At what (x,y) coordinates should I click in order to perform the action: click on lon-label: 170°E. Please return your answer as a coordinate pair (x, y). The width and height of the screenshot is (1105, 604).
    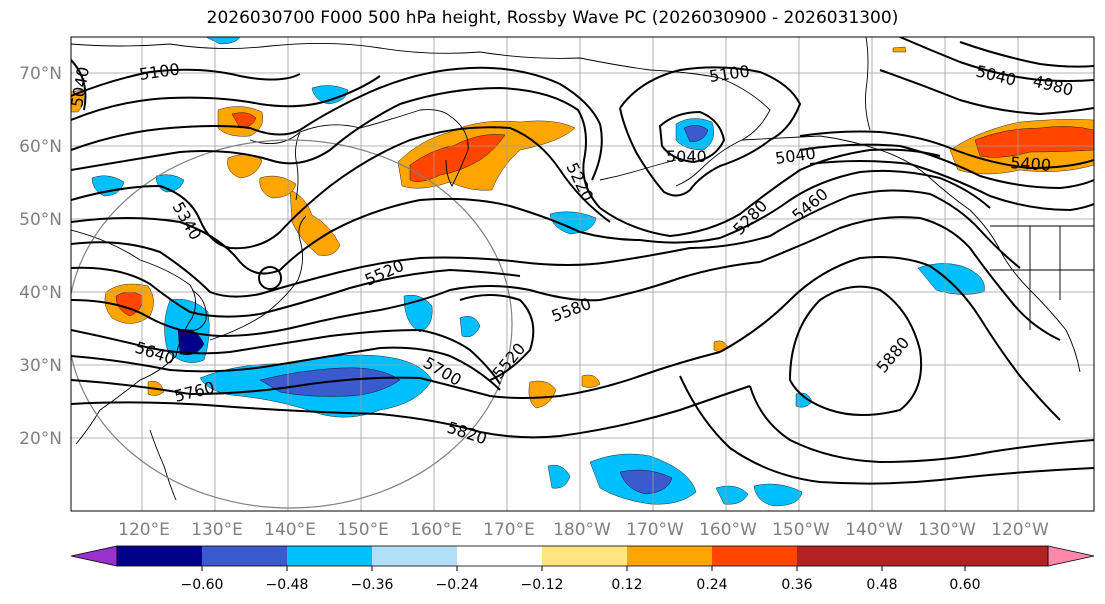
    Looking at the image, I should click on (509, 530).